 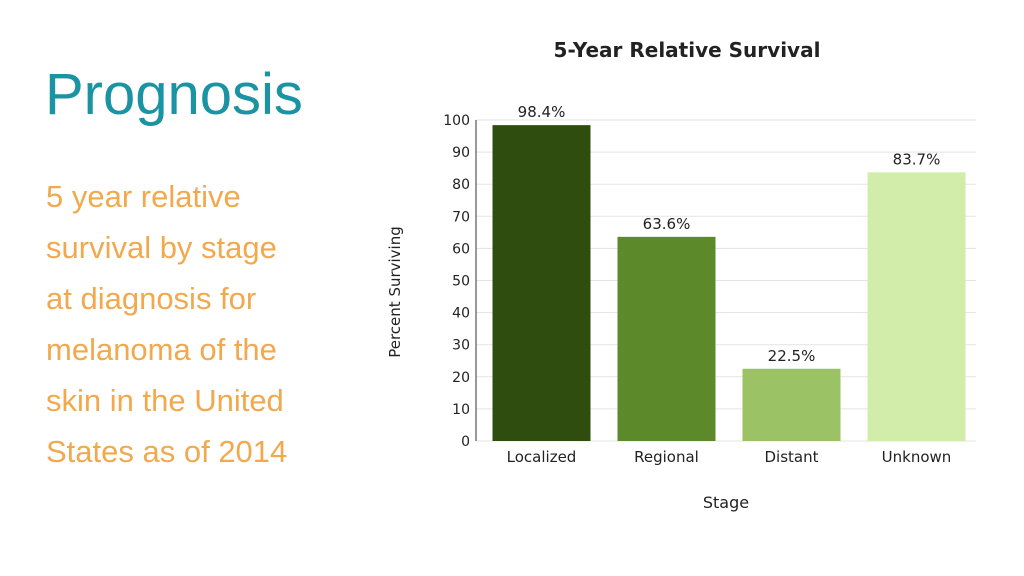 I want to click on y-tick-label: 80, so click(x=461, y=185).